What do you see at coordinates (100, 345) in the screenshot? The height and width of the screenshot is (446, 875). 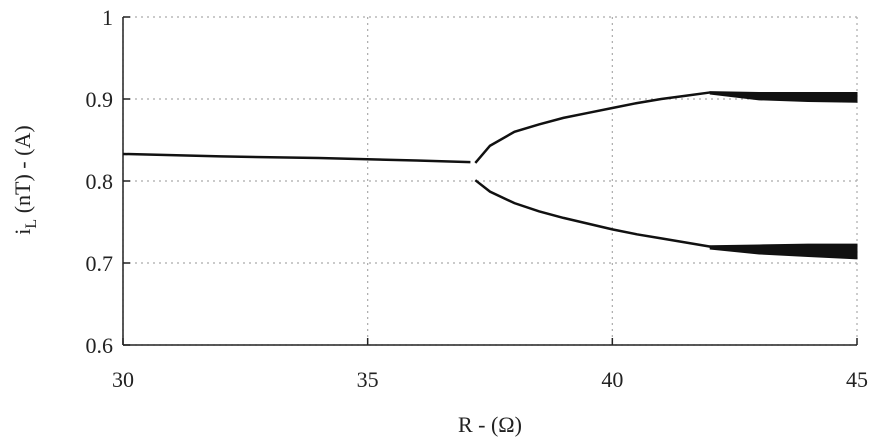 I see `y-tick-label: 0.6` at bounding box center [100, 345].